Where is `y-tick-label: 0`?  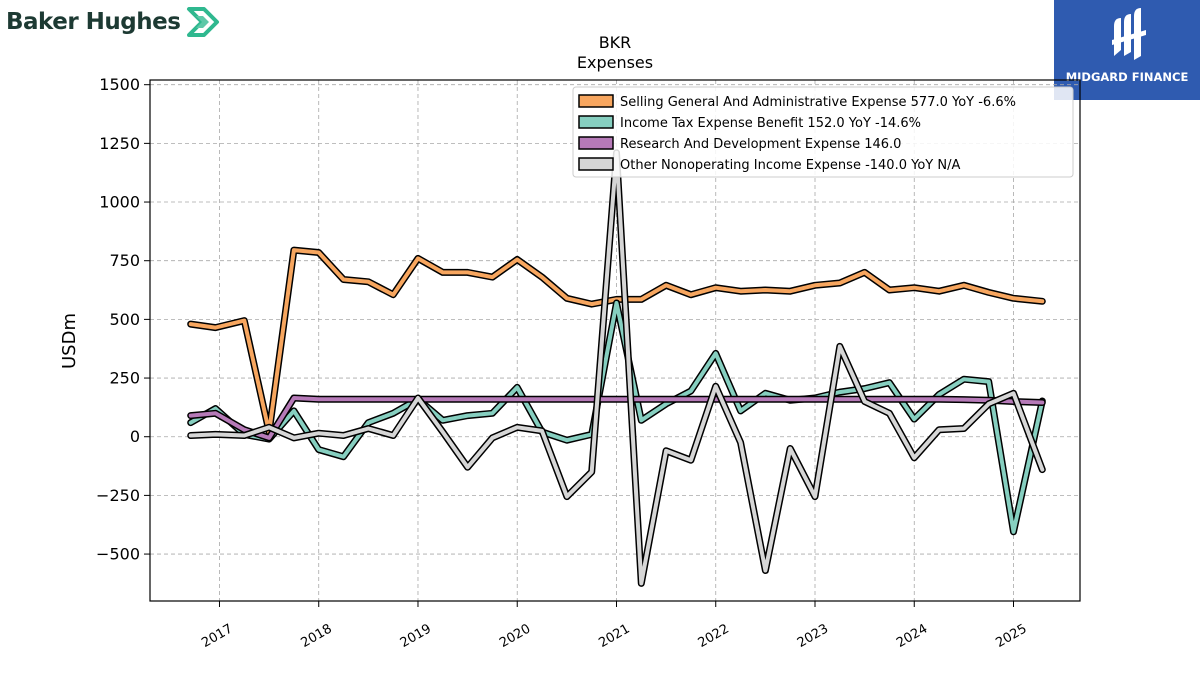
y-tick-label: 0 is located at coordinates (135, 436).